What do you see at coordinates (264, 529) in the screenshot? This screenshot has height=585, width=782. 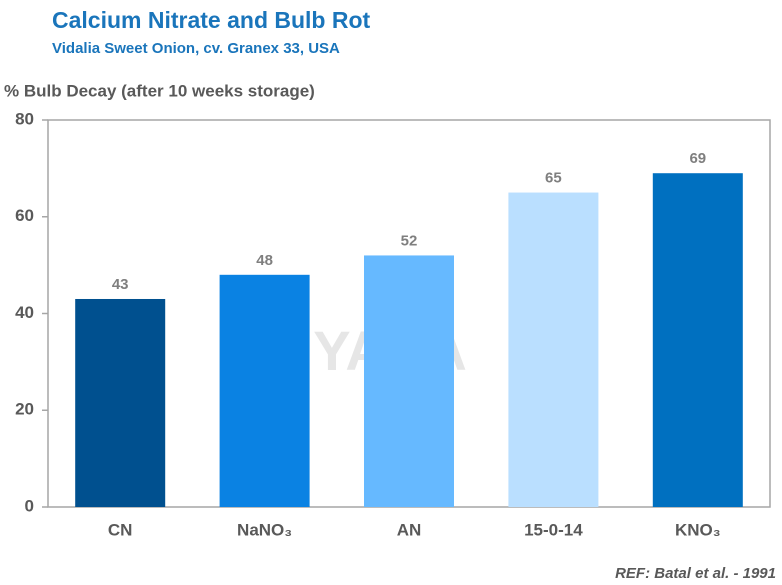 I see `x-tick-label: NaNO₃` at bounding box center [264, 529].